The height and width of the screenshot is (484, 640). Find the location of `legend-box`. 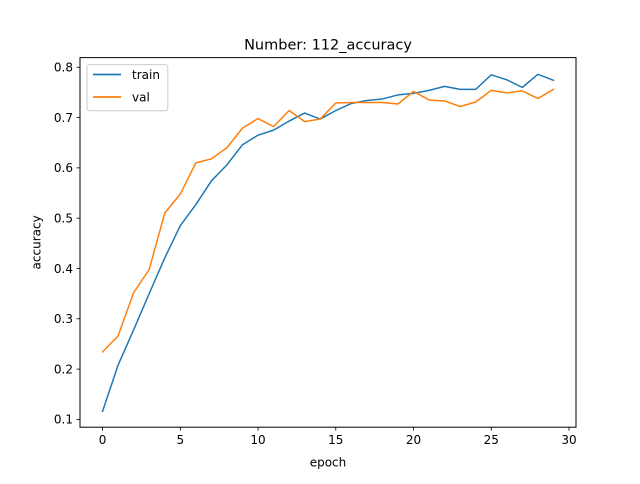

legend-box is located at coordinates (127, 88).